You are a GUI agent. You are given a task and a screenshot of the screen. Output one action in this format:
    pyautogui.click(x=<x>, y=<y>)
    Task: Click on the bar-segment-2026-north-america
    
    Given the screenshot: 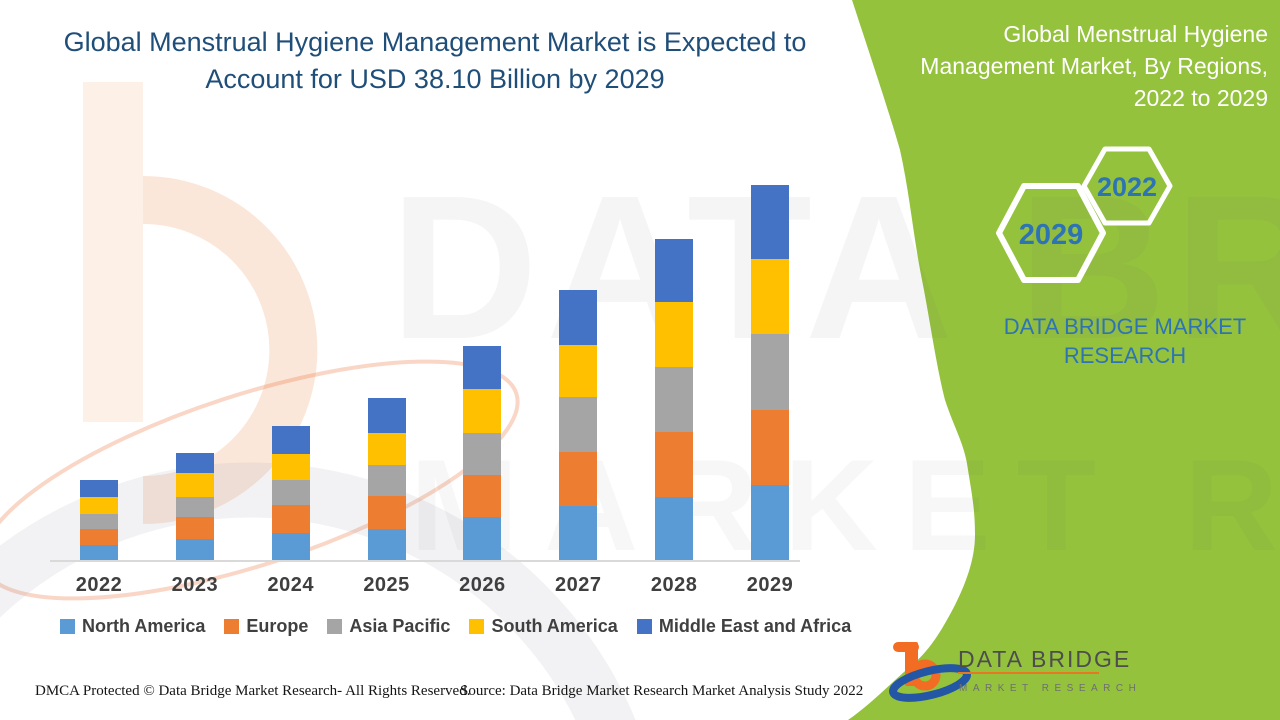 What is the action you would take?
    pyautogui.click(x=482, y=538)
    